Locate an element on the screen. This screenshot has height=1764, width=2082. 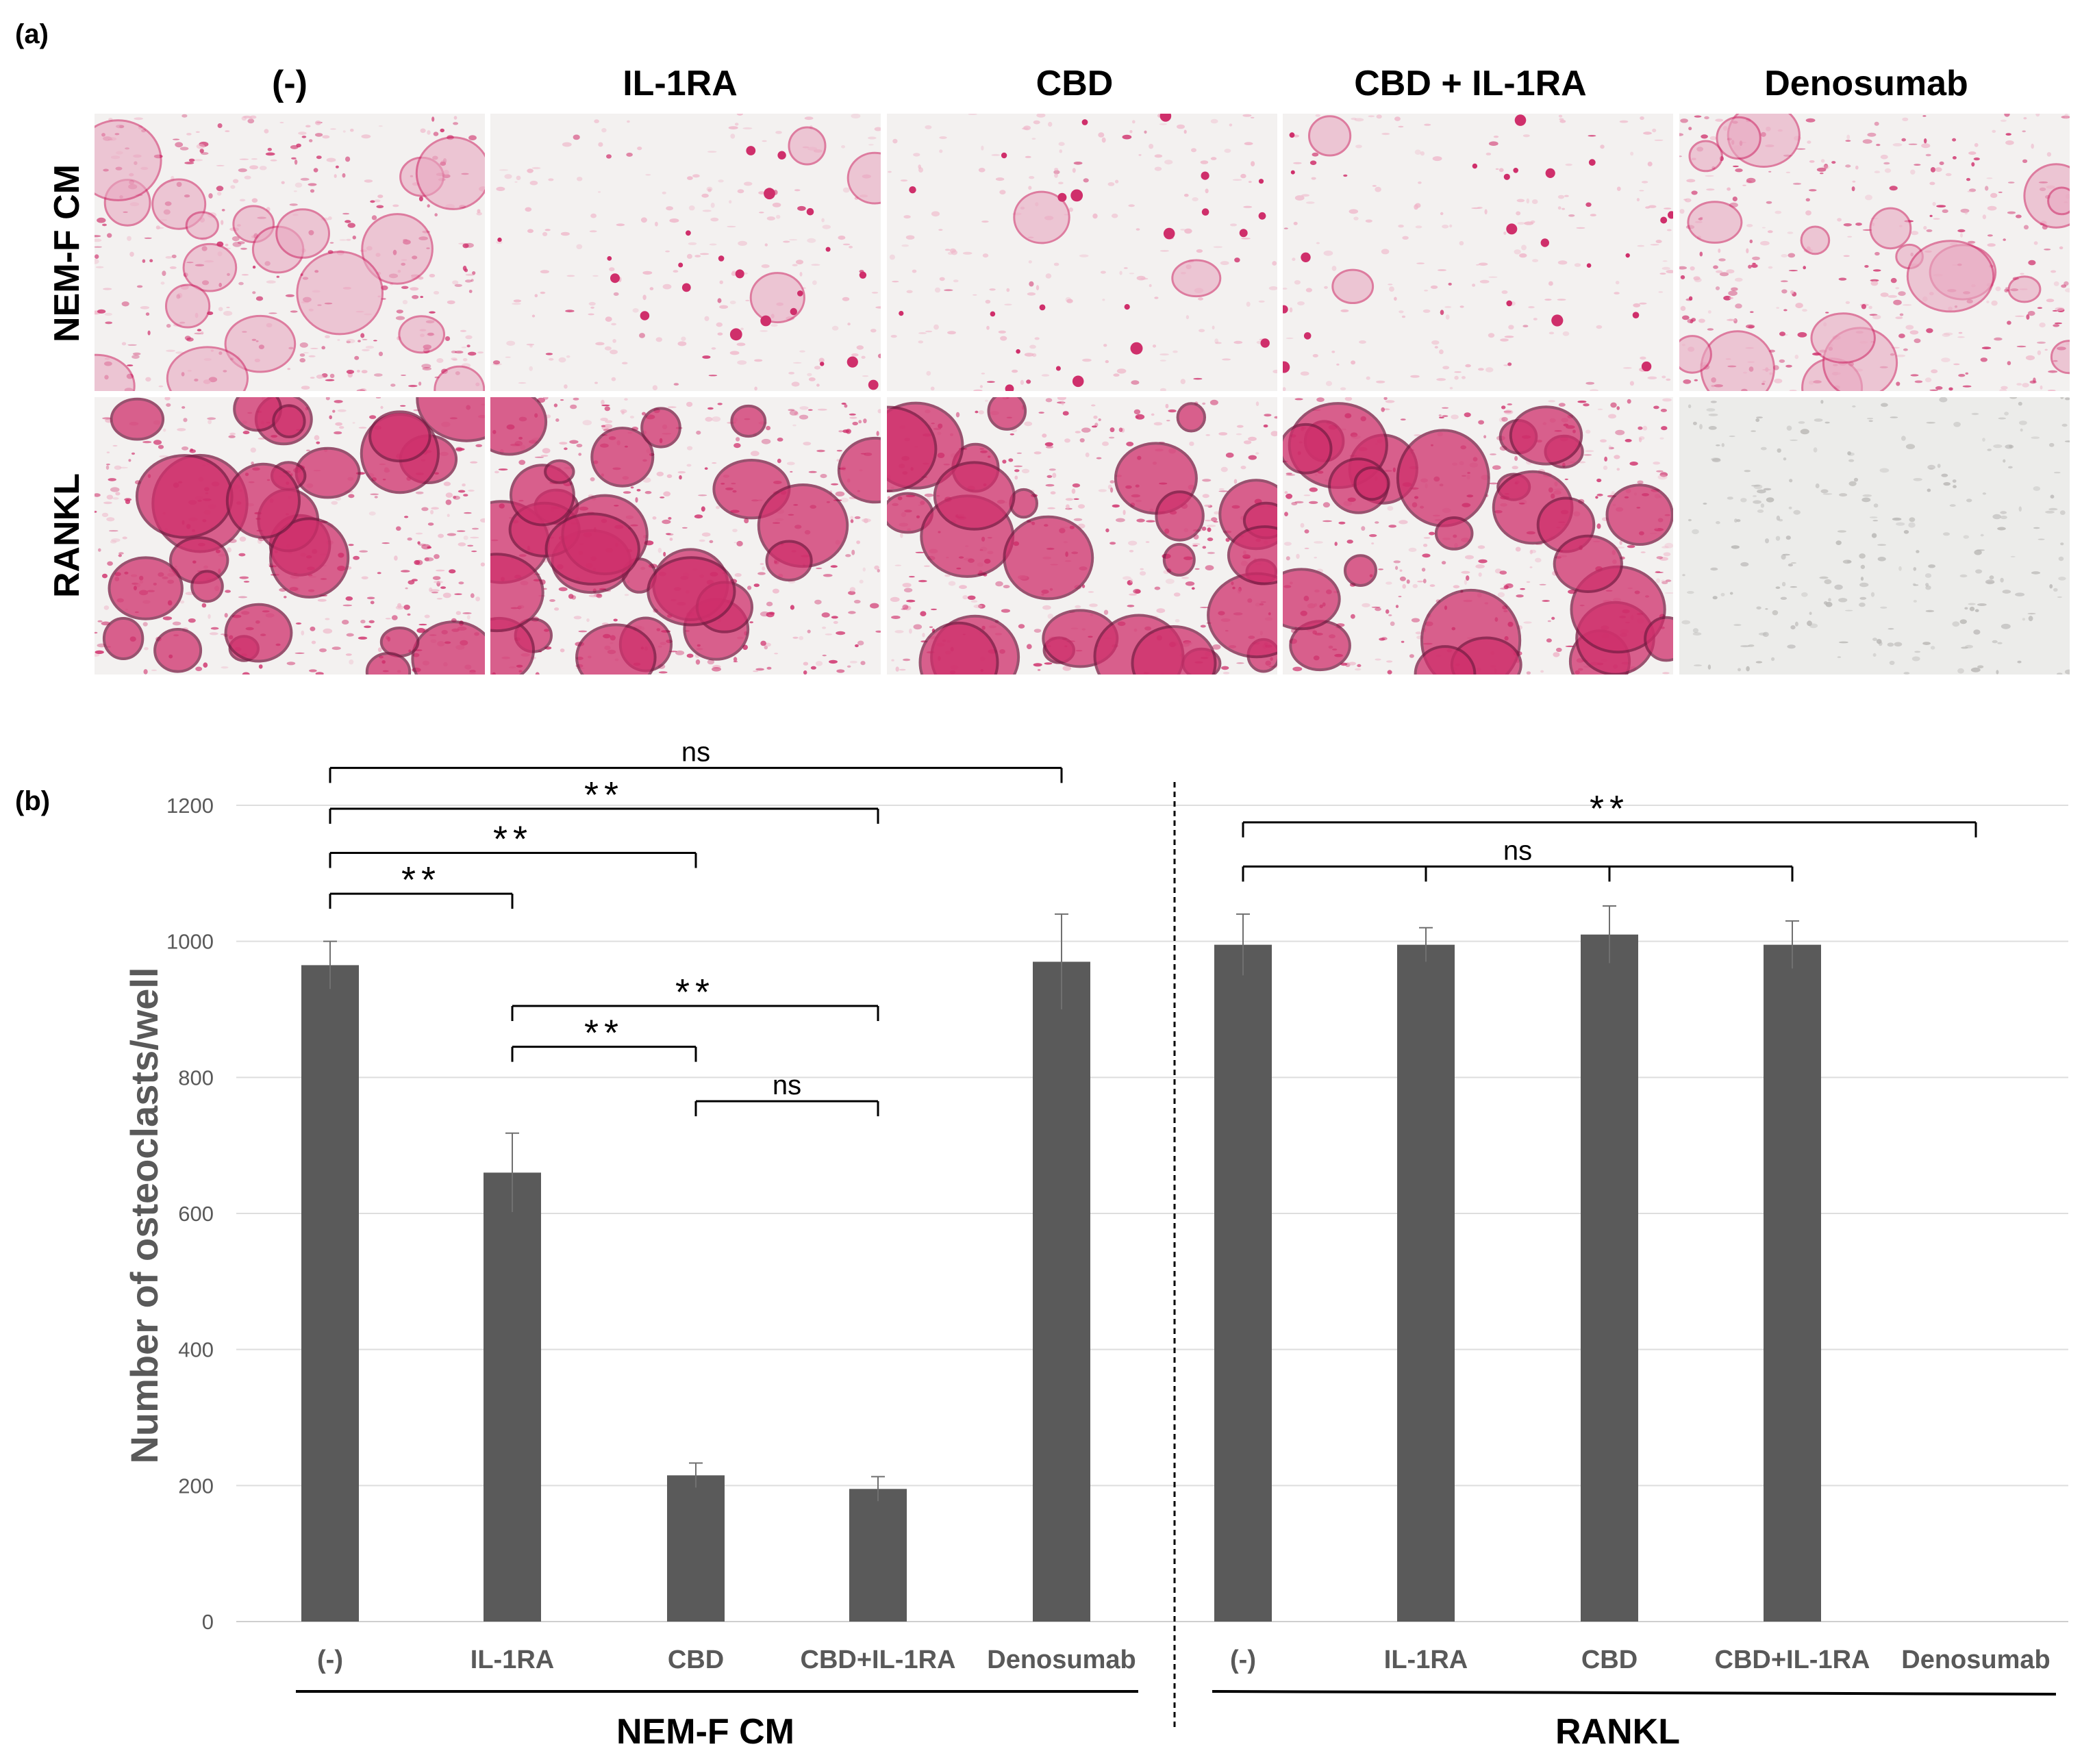
y-tick-label: 200 is located at coordinates (196, 1486).